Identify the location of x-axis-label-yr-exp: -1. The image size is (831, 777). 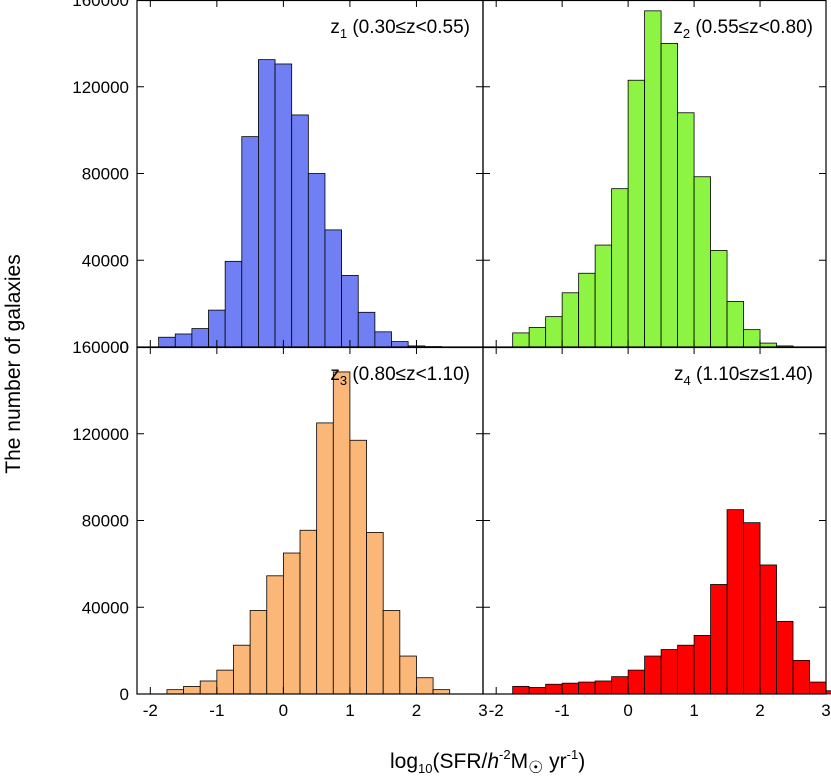
(573, 754).